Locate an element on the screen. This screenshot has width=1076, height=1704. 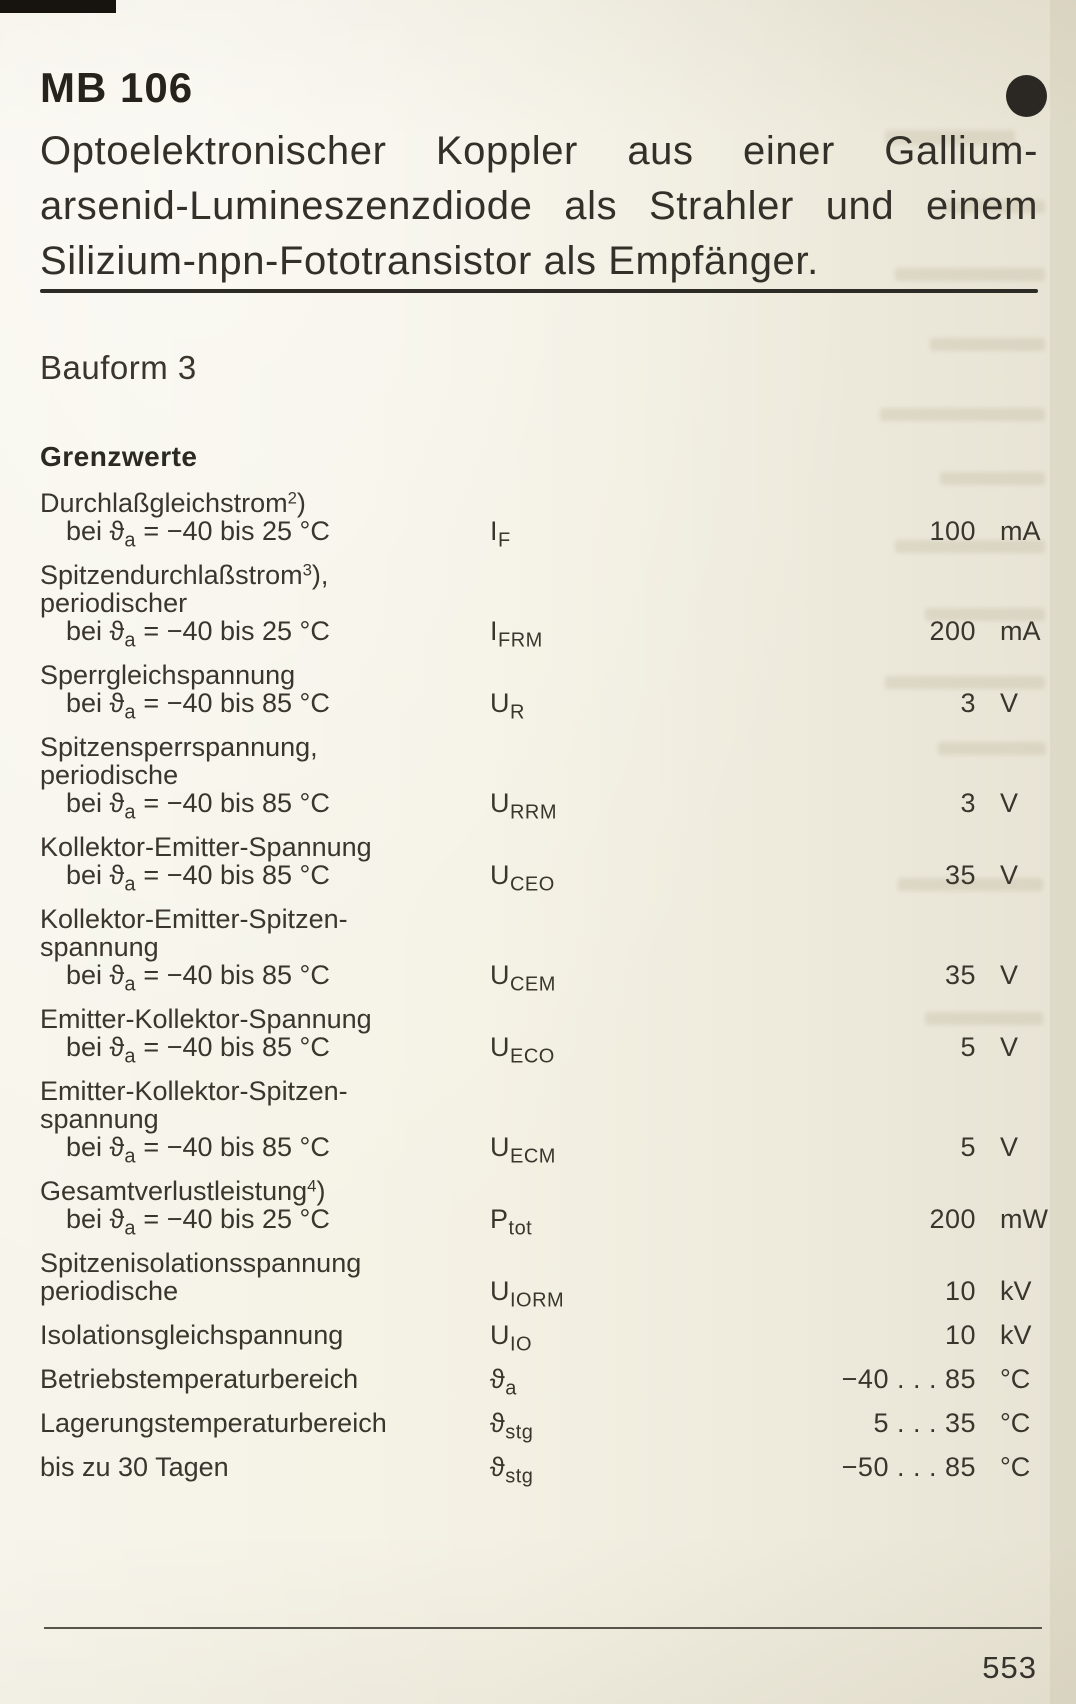
parameter-symbol: URRM is located at coordinates (523, 806).